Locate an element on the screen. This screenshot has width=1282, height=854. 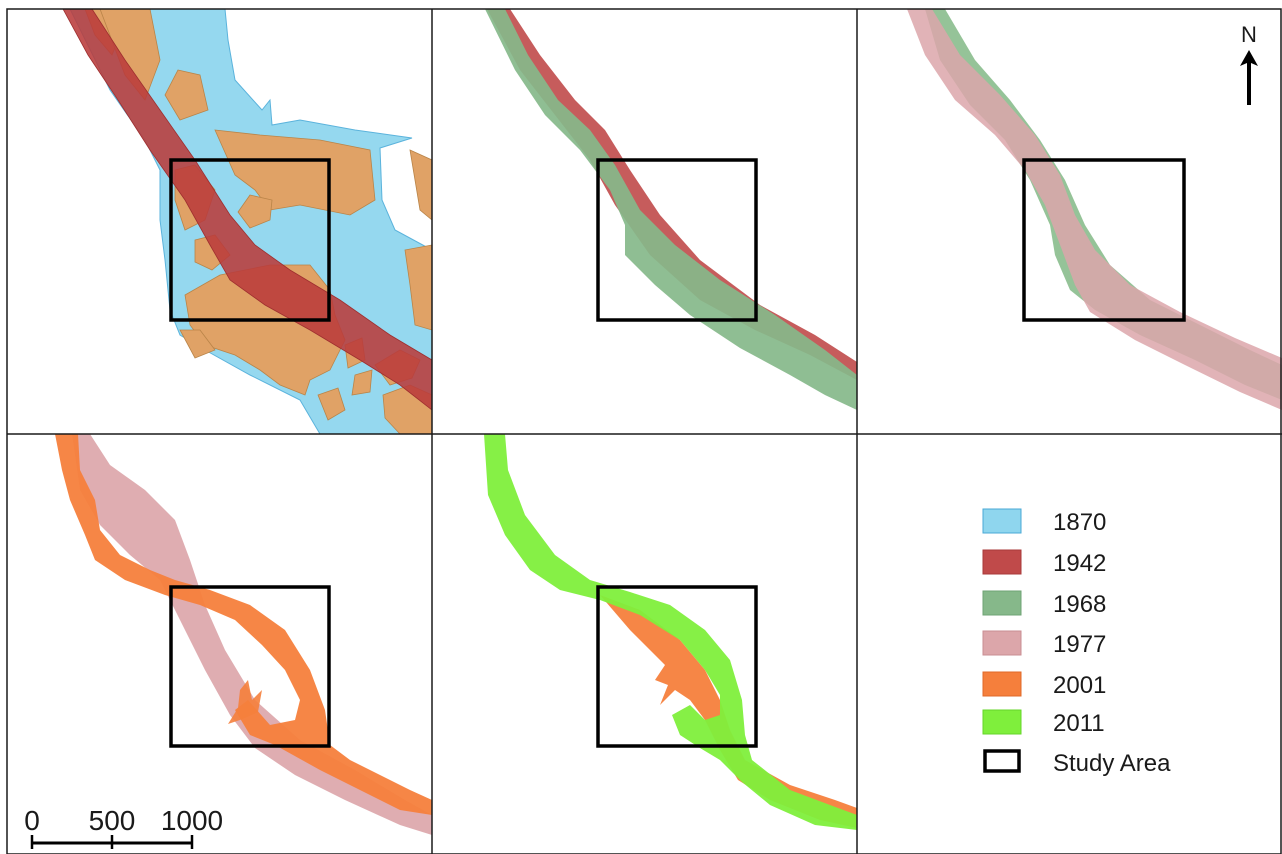
panel-1942-1968 is located at coordinates (671, 209).